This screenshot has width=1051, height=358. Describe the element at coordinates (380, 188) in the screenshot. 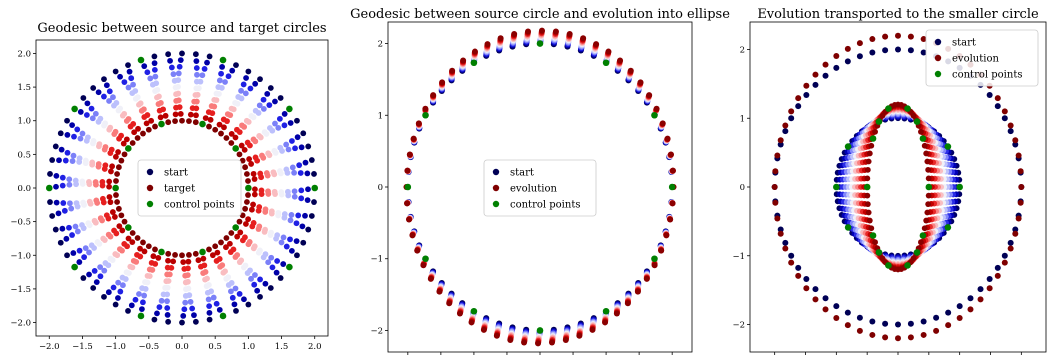

I see `y-tick-label: 0` at that location.